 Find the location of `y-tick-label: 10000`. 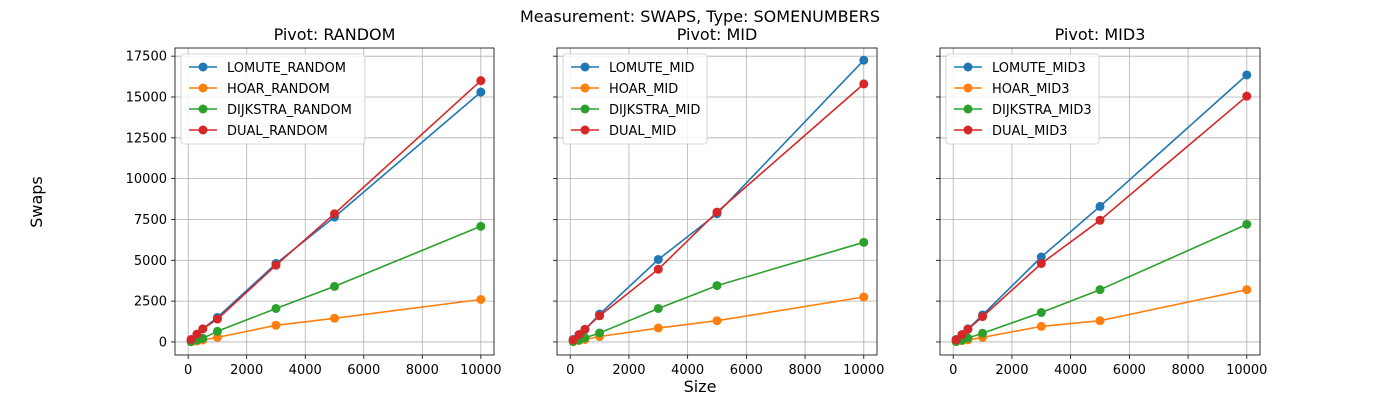

y-tick-label: 10000 is located at coordinates (146, 179).